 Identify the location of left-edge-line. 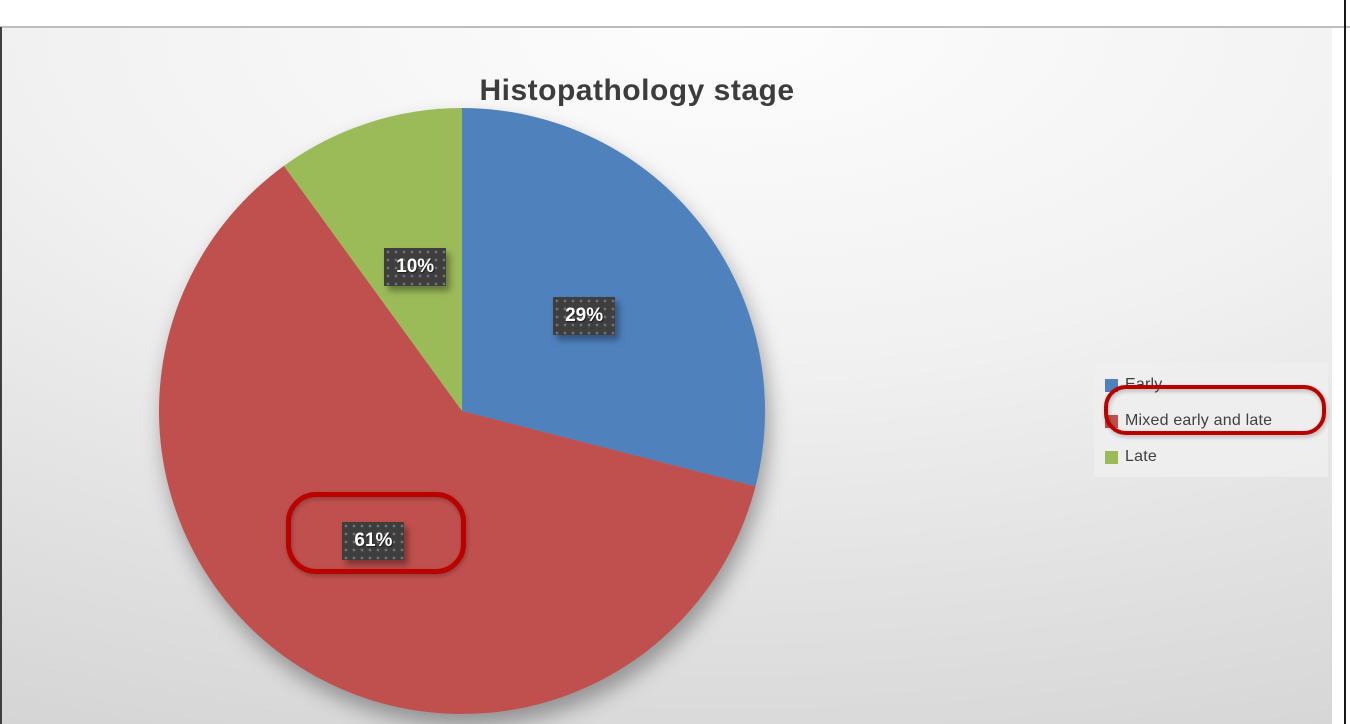
(1, 375).